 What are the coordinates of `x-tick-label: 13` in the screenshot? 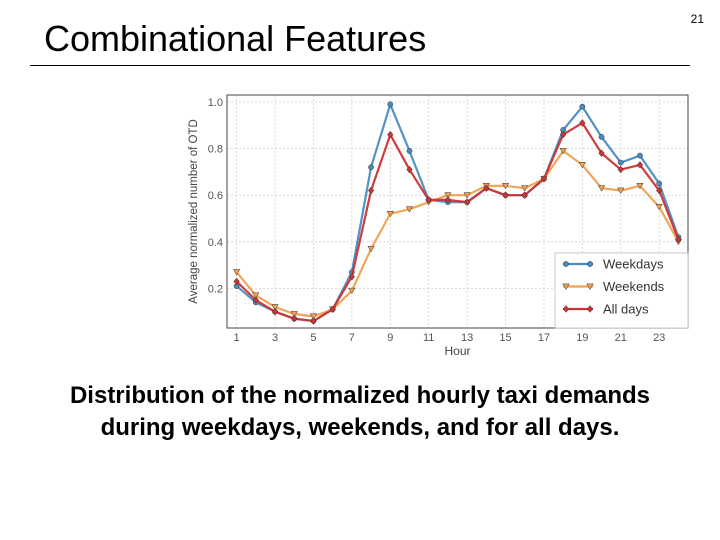 It's located at (467, 338).